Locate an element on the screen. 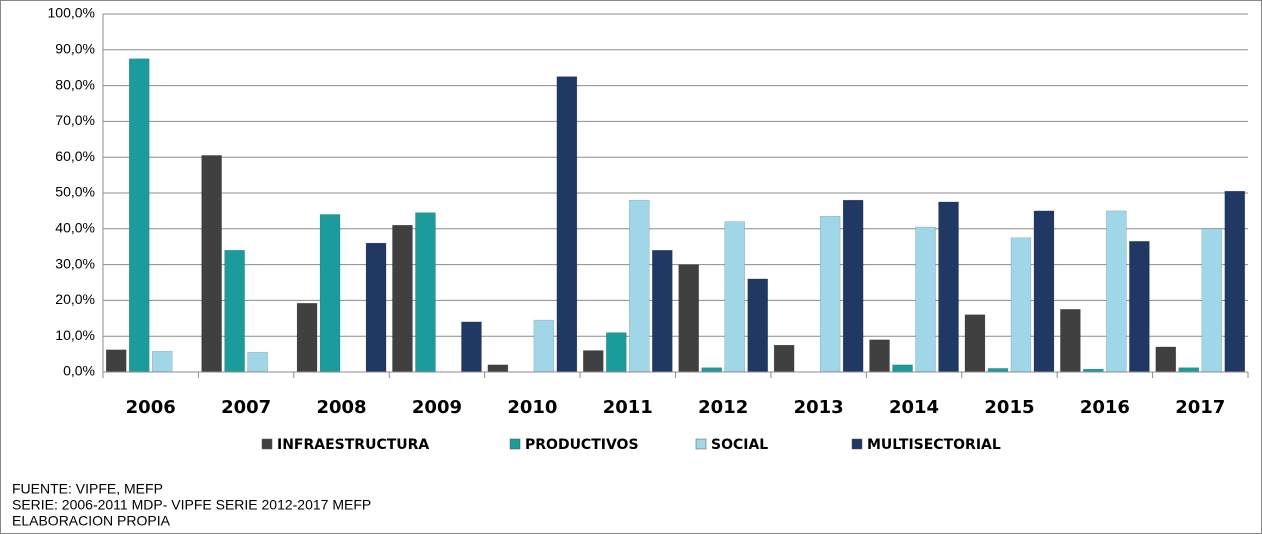 The width and height of the screenshot is (1262, 534). x-tick-label: 2013 is located at coordinates (819, 407).